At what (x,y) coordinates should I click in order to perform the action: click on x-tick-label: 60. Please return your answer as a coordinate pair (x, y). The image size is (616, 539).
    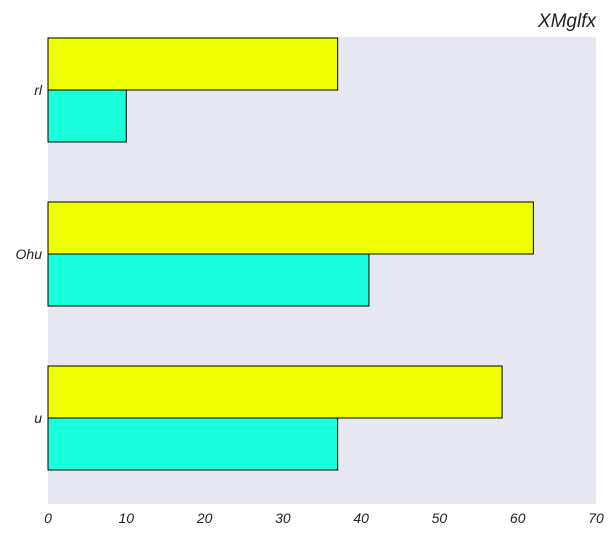
    Looking at the image, I should click on (518, 518).